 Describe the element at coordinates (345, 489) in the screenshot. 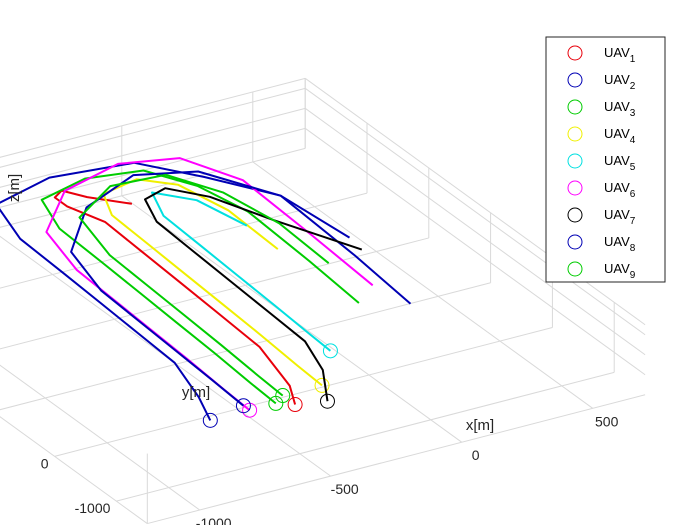

I see `x-tick-label: -500` at that location.